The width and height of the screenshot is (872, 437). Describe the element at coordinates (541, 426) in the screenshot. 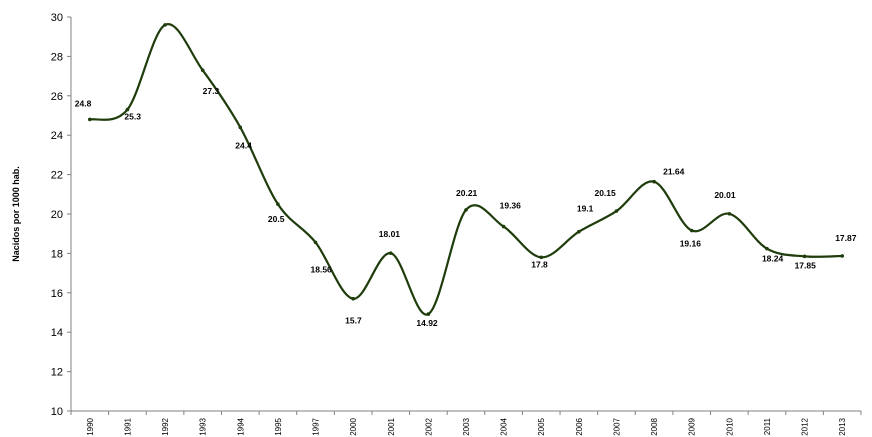

I see `x-tick-label: 2005` at that location.